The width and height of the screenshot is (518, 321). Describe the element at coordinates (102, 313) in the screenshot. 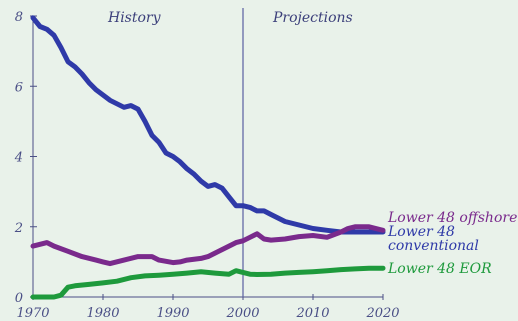

I see `x-tick-label: 1980` at that location.